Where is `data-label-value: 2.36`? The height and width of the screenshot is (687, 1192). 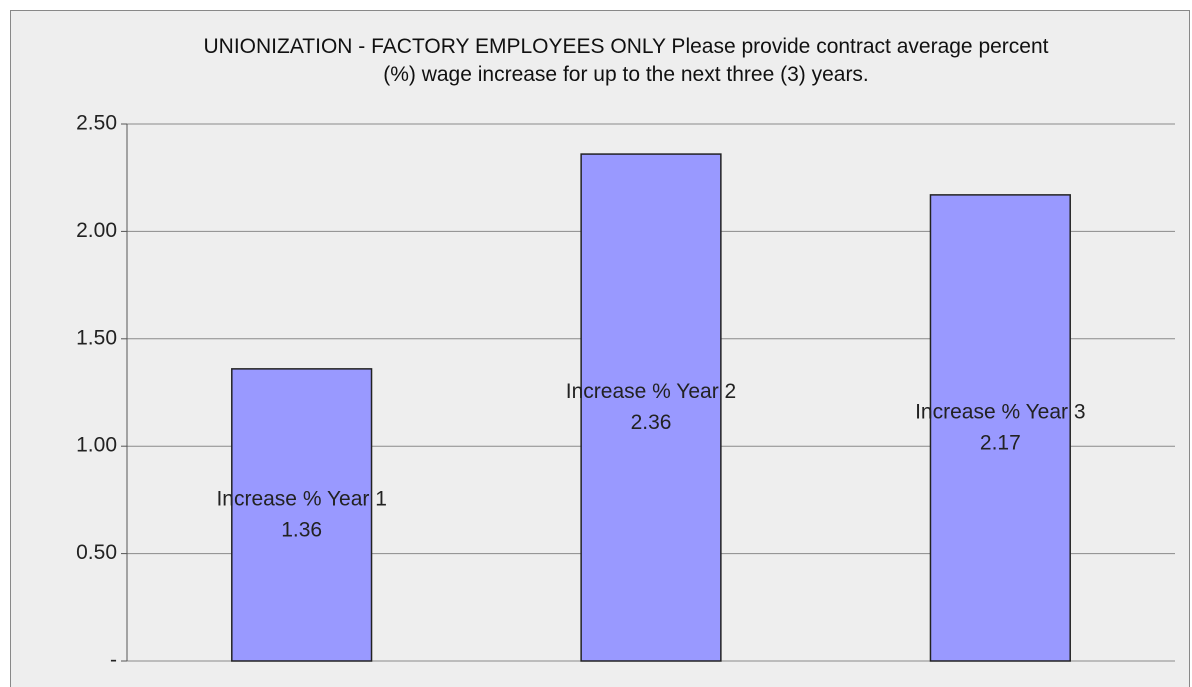 data-label-value: 2.36 is located at coordinates (651, 422).